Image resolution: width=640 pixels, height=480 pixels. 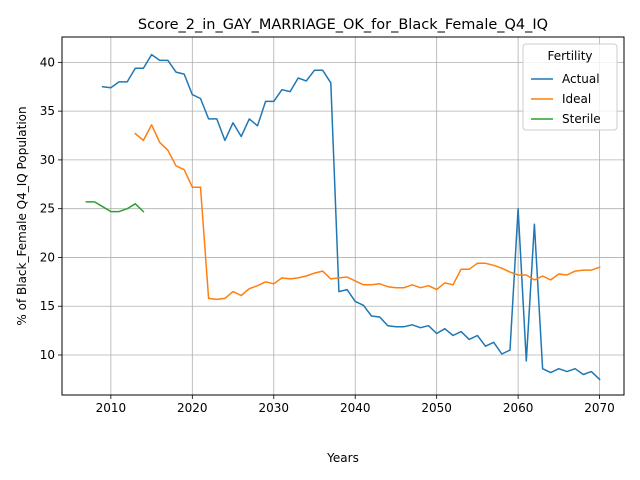 I want to click on y-tick-label: 10, so click(x=47, y=355).